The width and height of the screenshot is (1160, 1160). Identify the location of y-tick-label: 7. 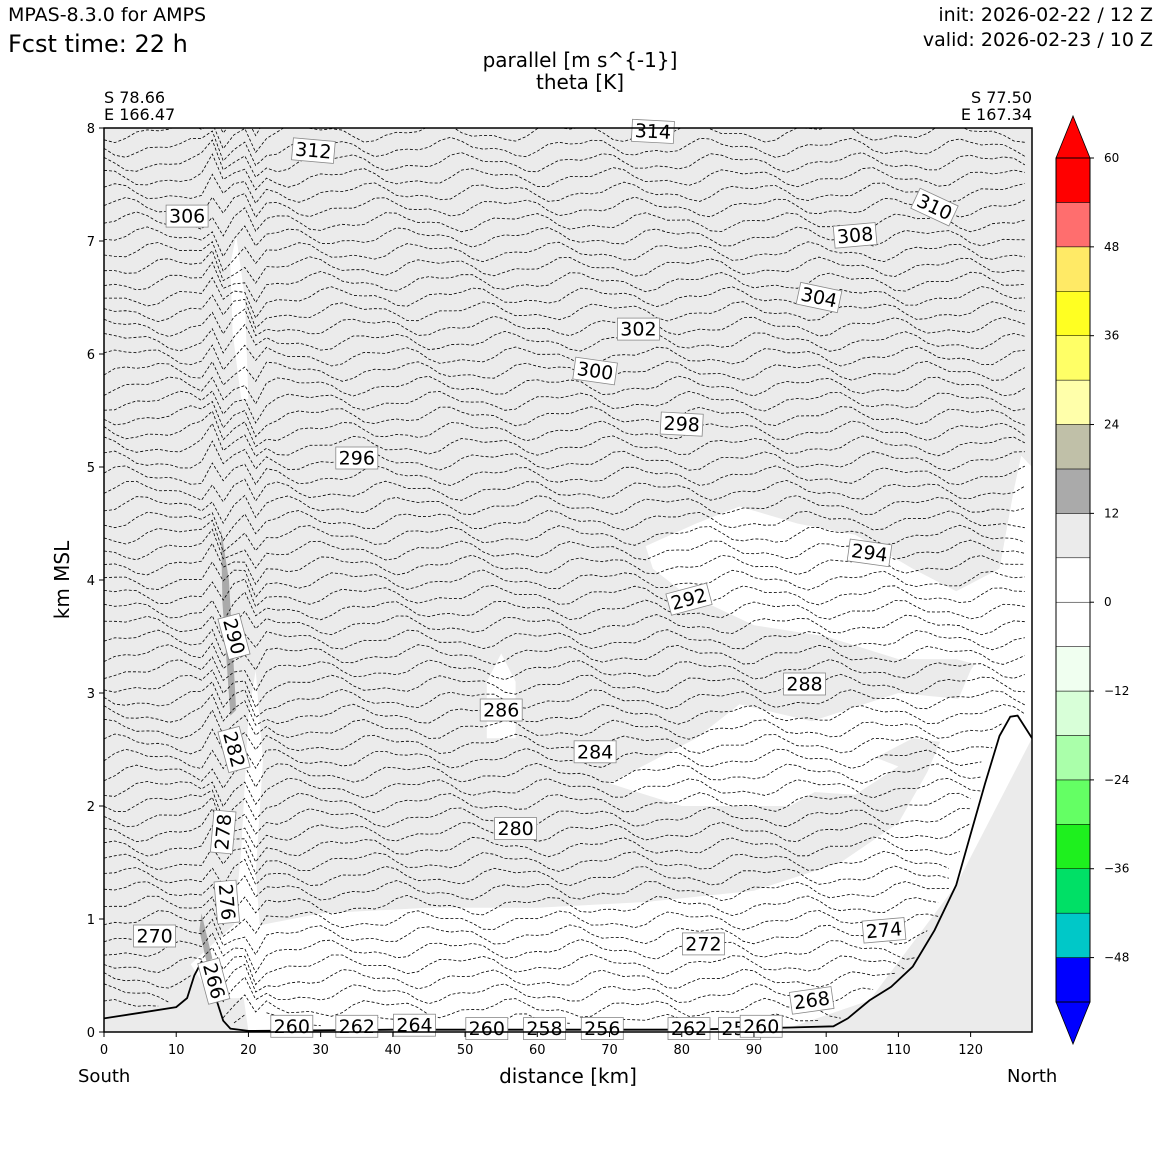
(91, 242).